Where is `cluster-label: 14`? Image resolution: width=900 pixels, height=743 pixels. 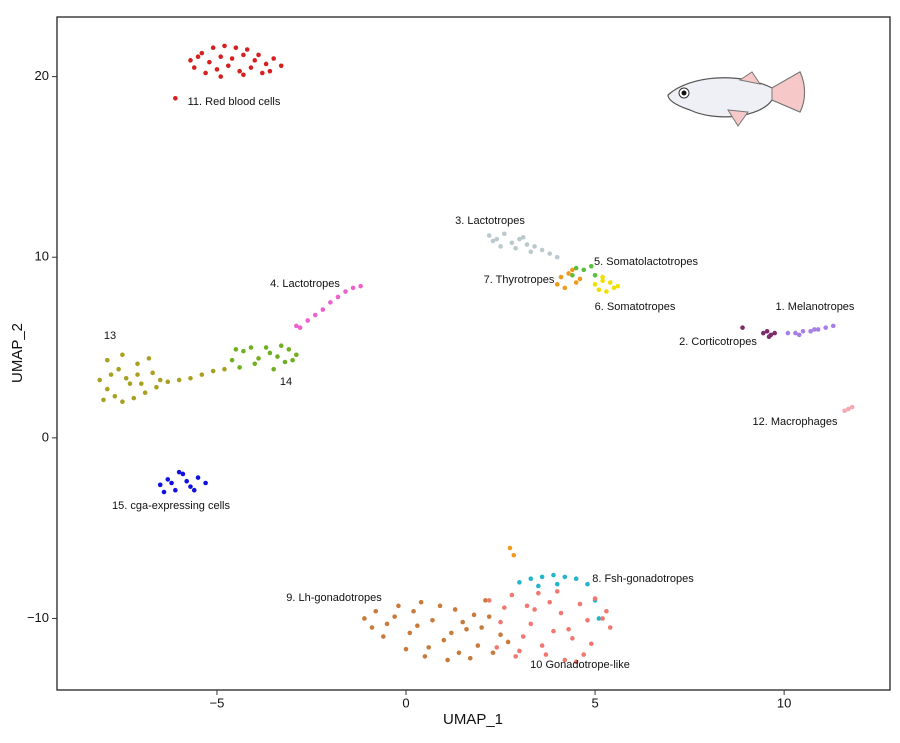 cluster-label: 14 is located at coordinates (286, 382).